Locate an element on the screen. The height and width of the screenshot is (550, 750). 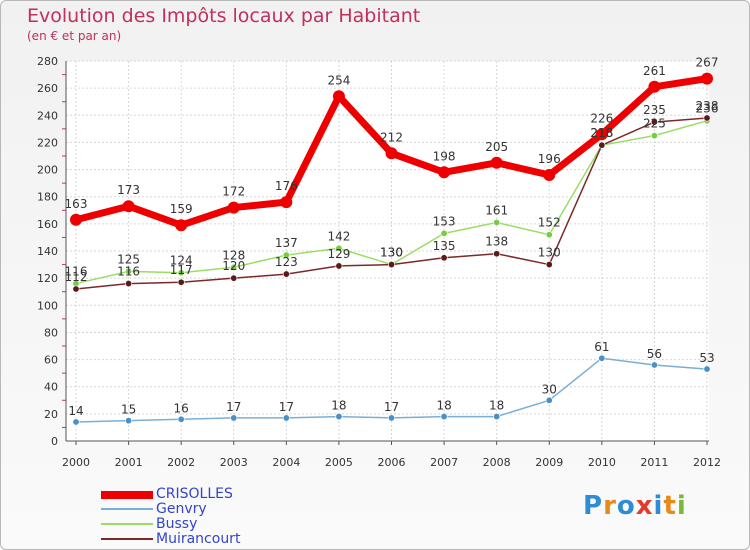
legend-swatch-muirancourt is located at coordinates (127, 539).